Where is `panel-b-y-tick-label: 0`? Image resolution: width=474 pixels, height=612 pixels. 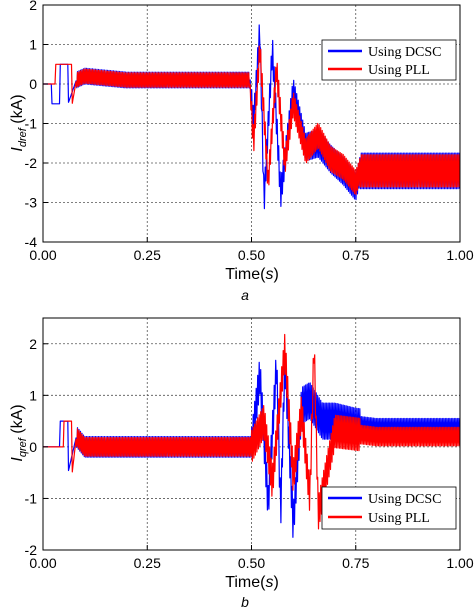 panel-b-y-tick-label: 0 is located at coordinates (33, 447).